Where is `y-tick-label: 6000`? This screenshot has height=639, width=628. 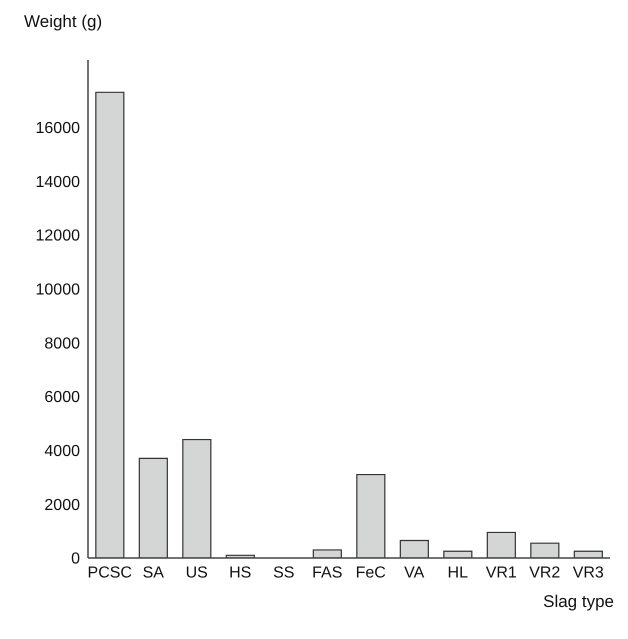 y-tick-label: 6000 is located at coordinates (62, 397).